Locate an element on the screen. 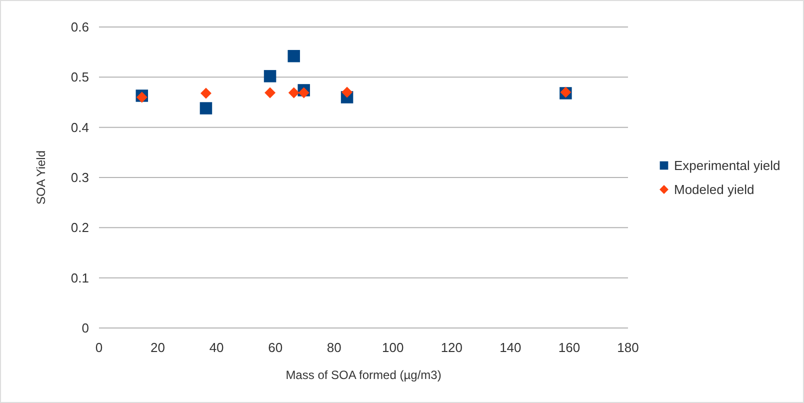  legend-label: Modeled yield is located at coordinates (714, 190).